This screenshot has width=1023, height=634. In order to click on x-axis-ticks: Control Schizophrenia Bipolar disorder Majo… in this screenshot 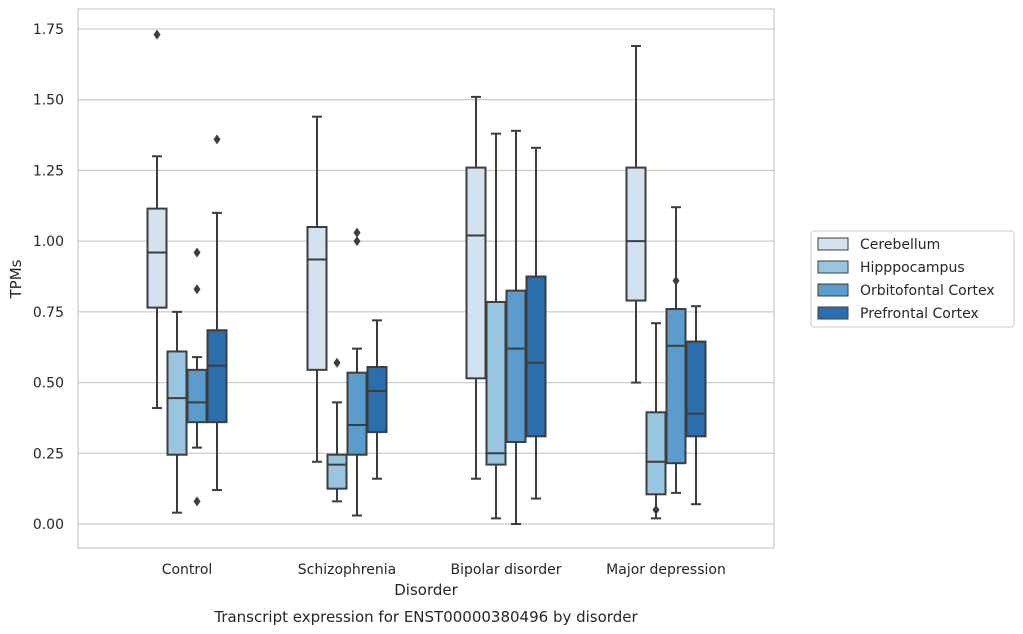, I will do `click(444, 570)`.